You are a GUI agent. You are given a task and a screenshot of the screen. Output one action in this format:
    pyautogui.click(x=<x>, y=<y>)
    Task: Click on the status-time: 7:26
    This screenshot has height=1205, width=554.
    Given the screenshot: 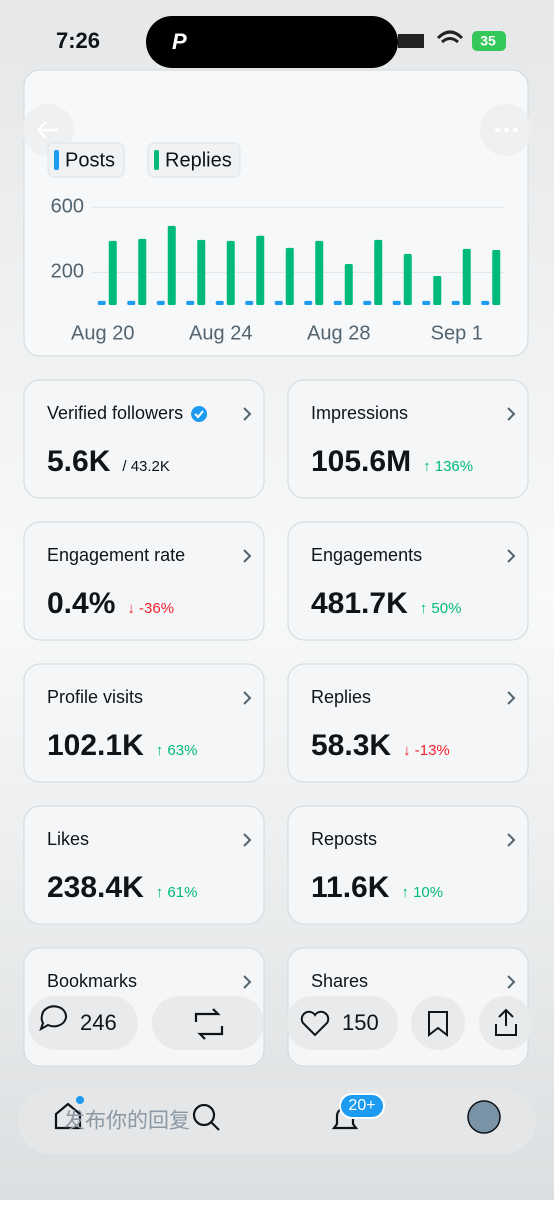 What is the action you would take?
    pyautogui.click(x=78, y=40)
    